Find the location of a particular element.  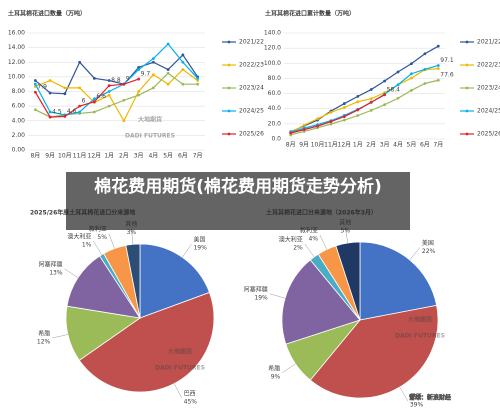

y-tick-label: 2.00 is located at coordinates (19, 135).